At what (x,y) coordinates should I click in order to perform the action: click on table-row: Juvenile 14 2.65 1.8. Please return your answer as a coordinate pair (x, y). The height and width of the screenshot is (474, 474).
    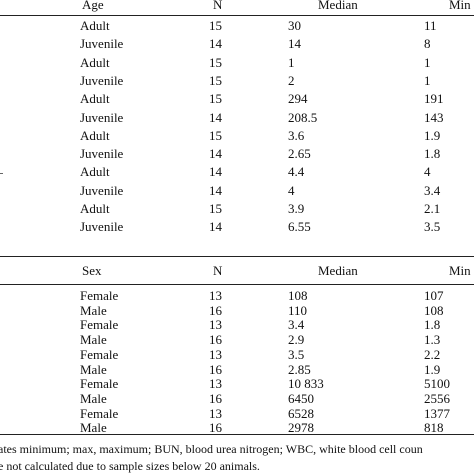
    Looking at the image, I should click on (237, 154).